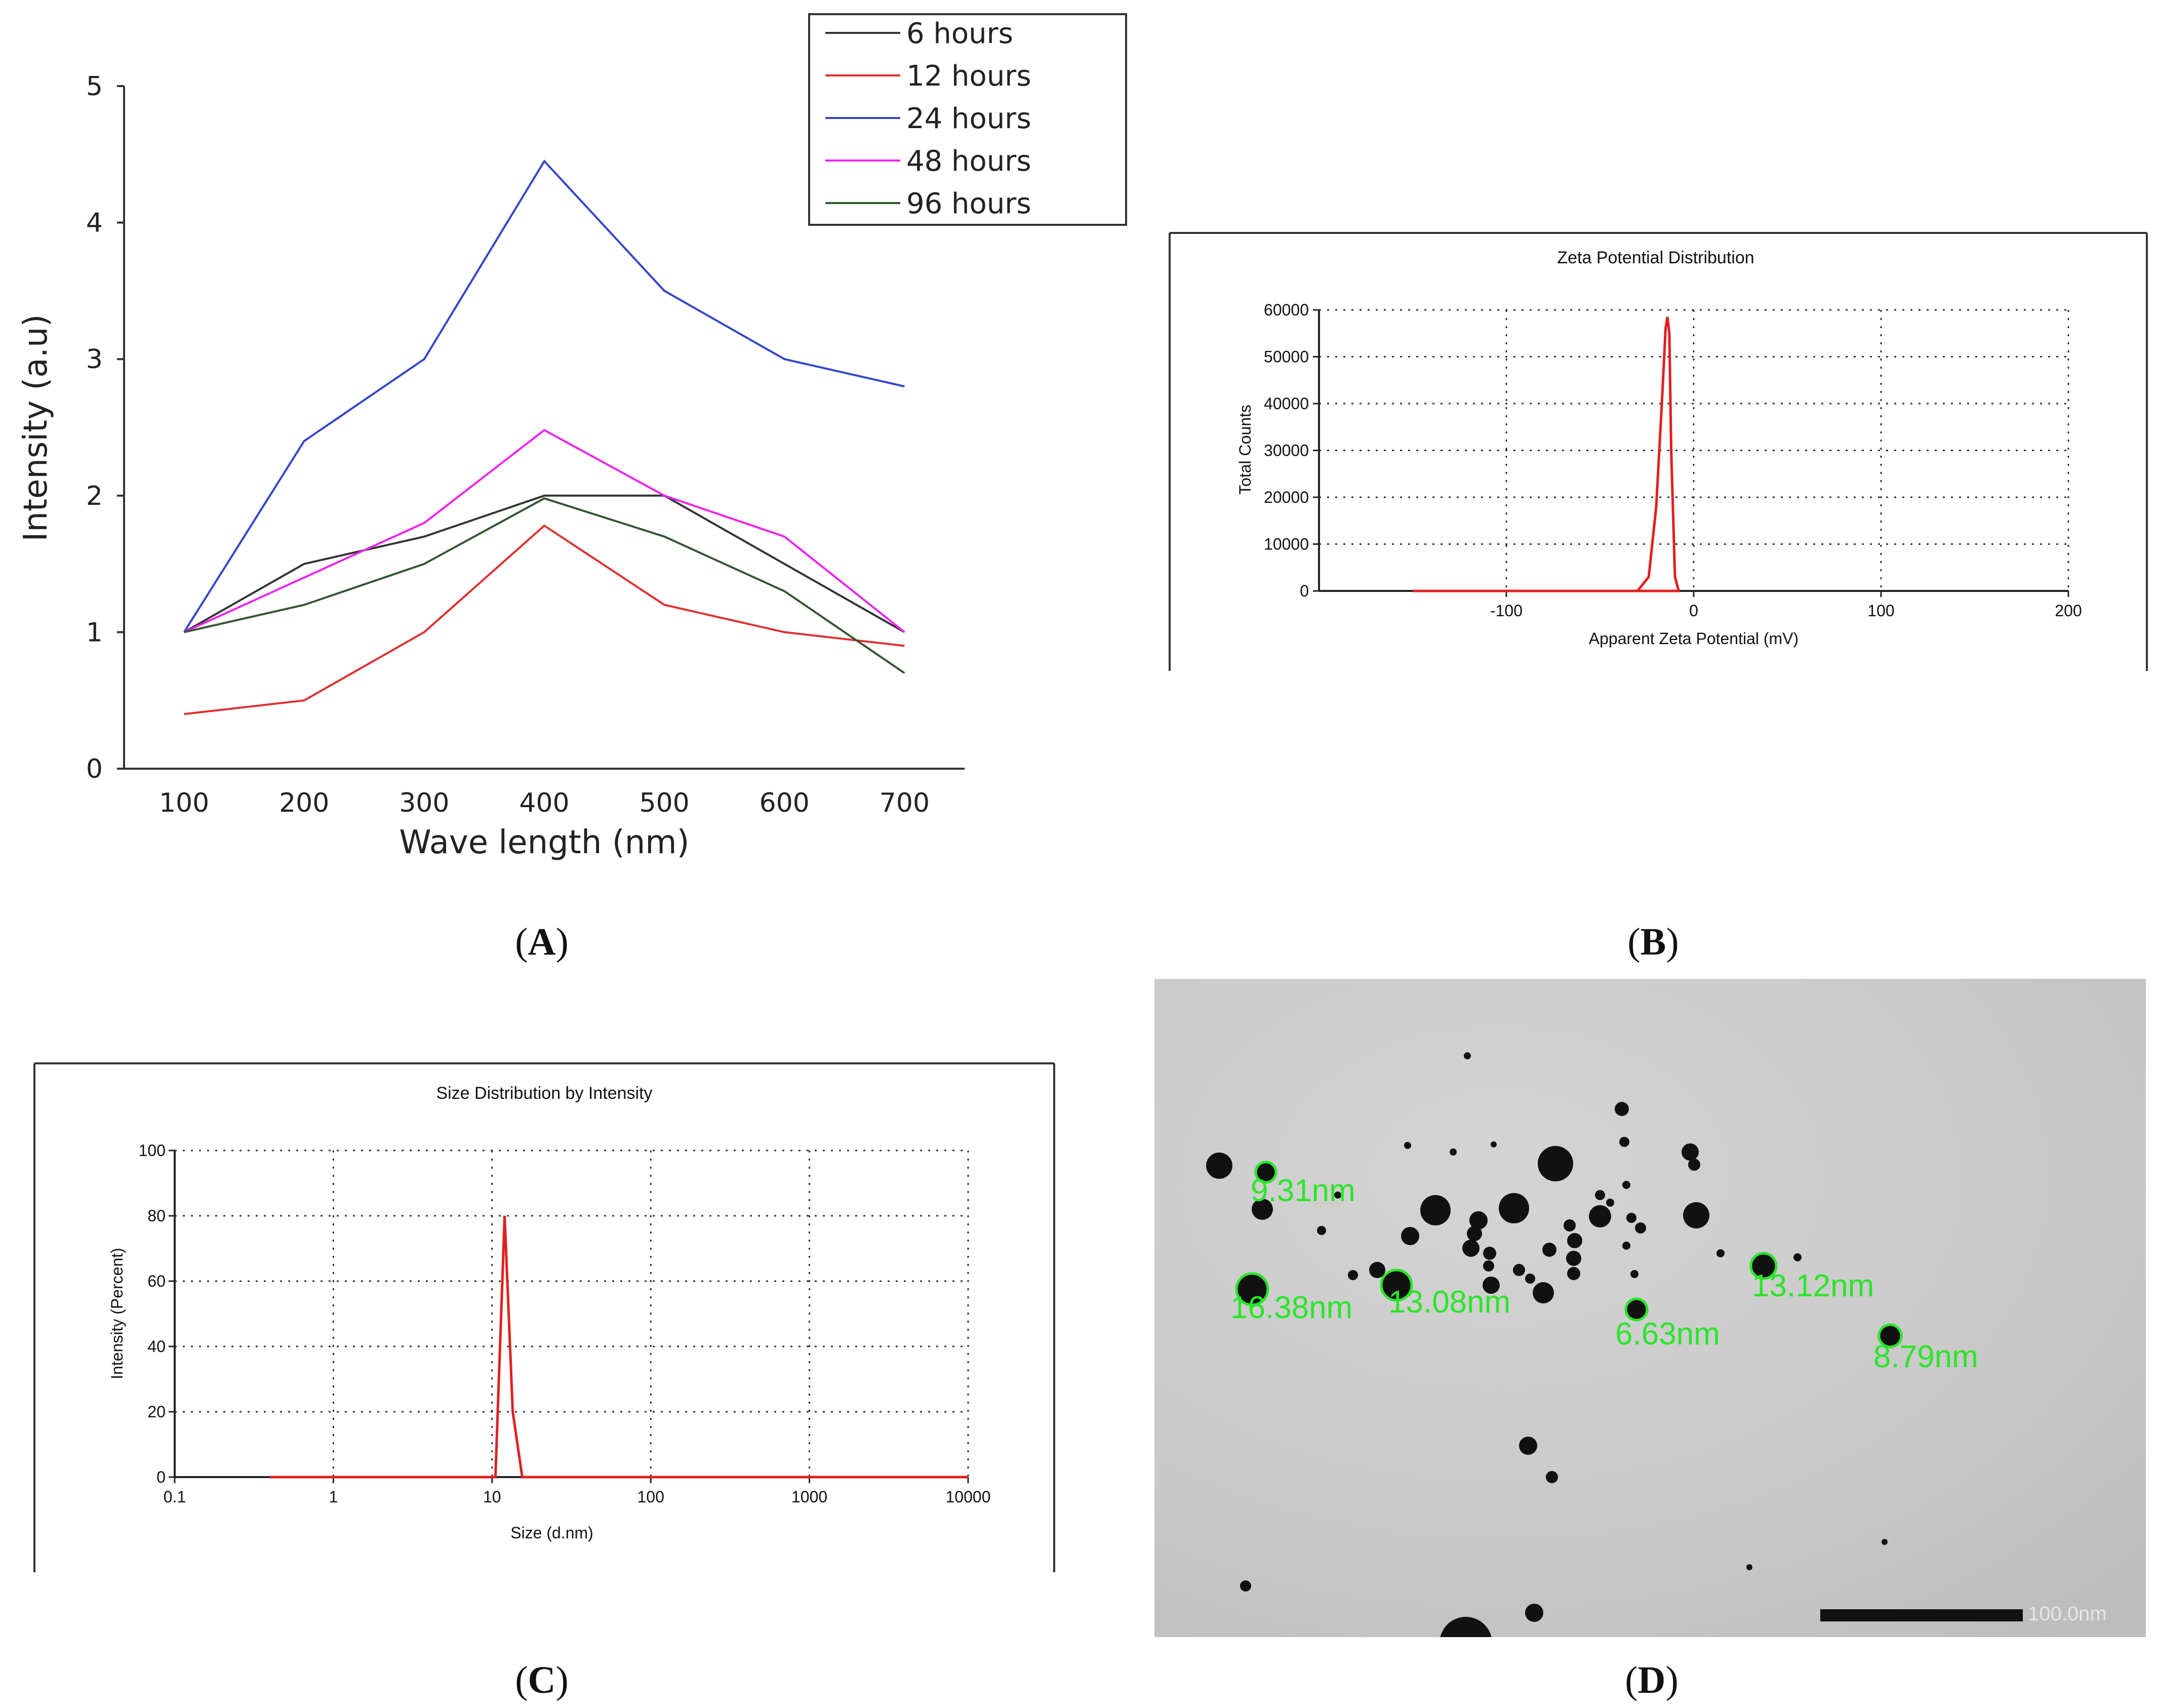  What do you see at coordinates (1287, 451) in the screenshot?
I see `panel-b-ytick-label: 30000` at bounding box center [1287, 451].